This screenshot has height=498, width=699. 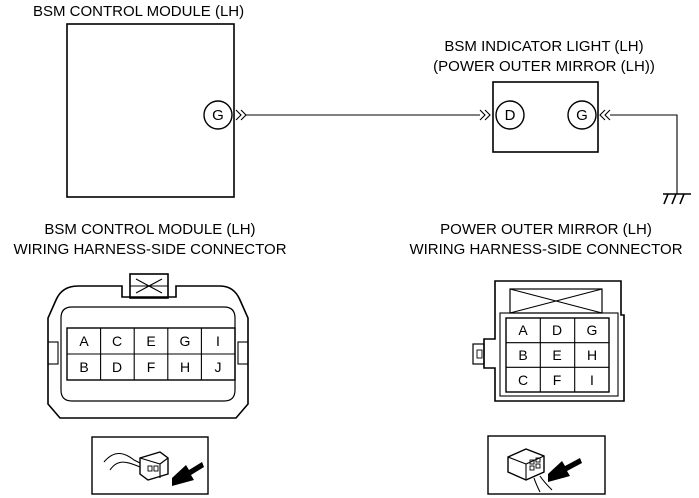 I want to click on right-connector-pins: A D G B E H C F I, so click(x=558, y=355).